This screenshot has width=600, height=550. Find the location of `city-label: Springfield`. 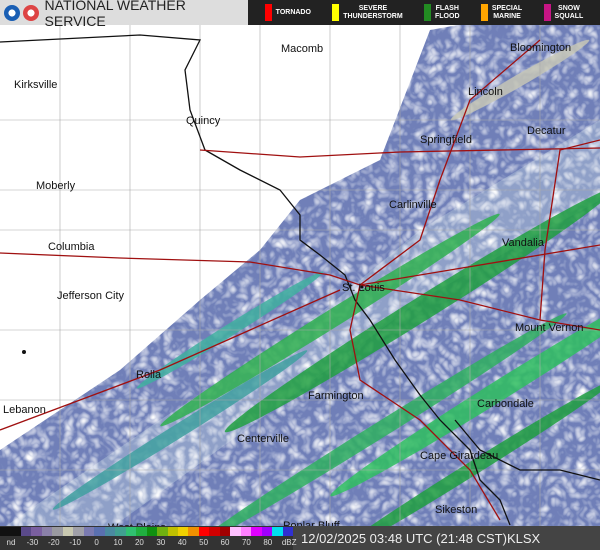

city-label: Springfield is located at coordinates (446, 140).